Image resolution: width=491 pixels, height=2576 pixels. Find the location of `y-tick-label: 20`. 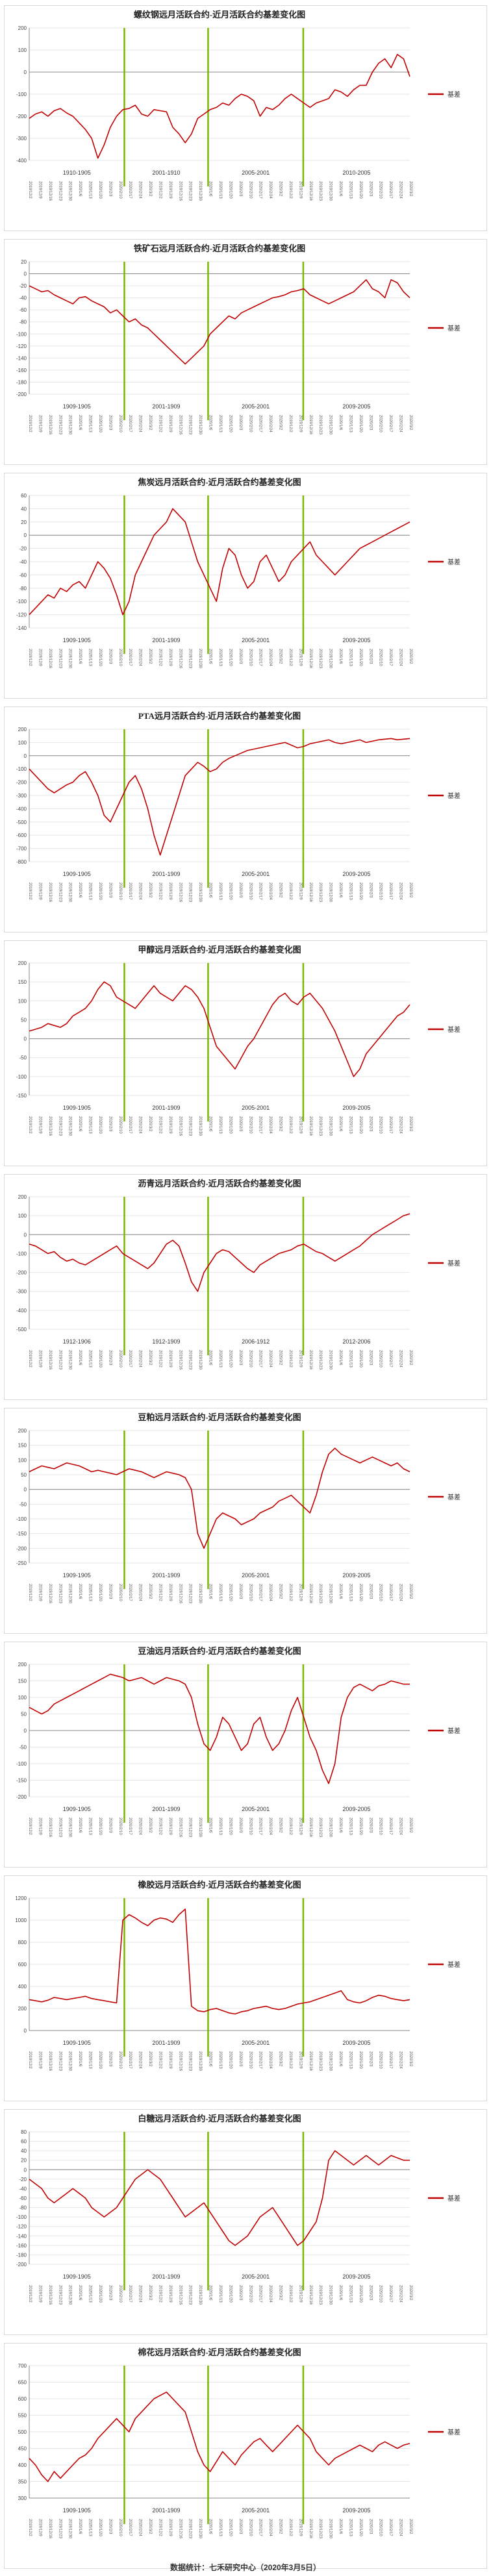

y-tick-label: 20 is located at coordinates (24, 522).